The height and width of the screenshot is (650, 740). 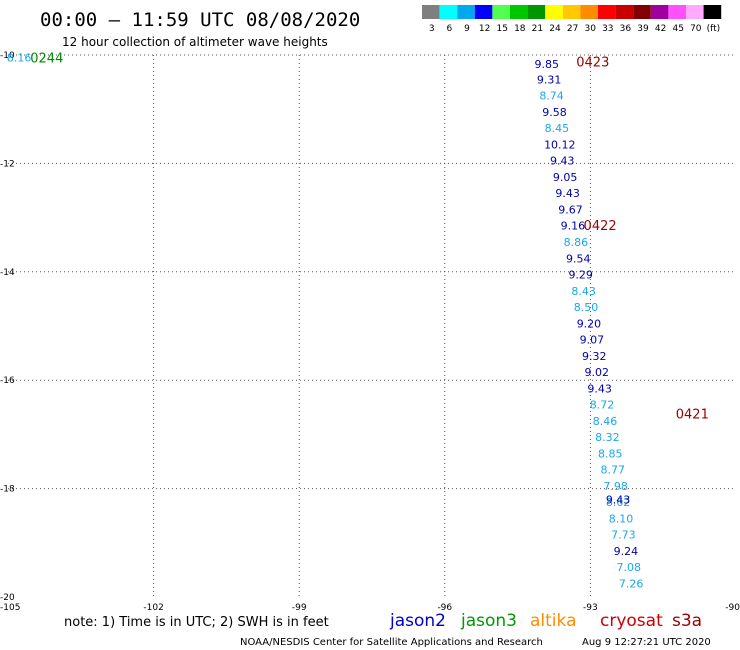 I want to click on swh-value: 9.07, so click(x=592, y=340).